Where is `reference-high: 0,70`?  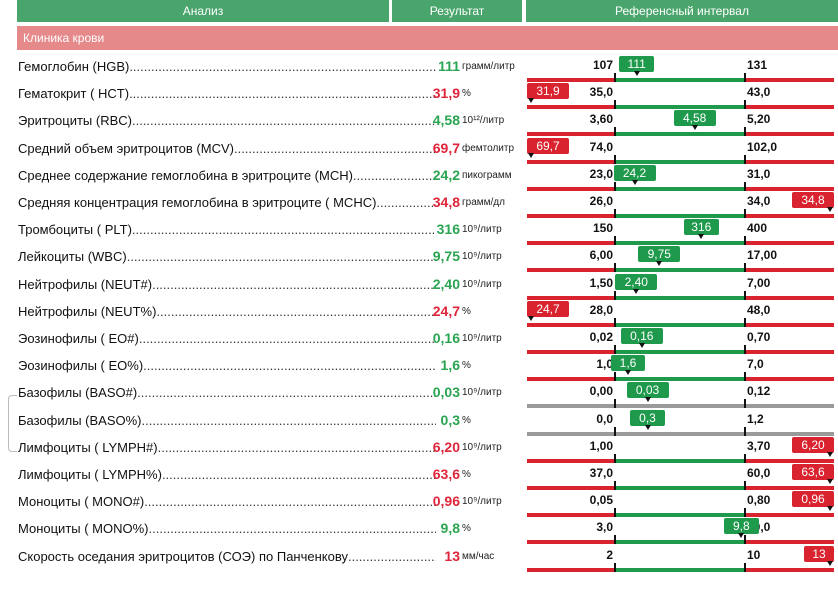
reference-high: 0,70 is located at coordinates (759, 337).